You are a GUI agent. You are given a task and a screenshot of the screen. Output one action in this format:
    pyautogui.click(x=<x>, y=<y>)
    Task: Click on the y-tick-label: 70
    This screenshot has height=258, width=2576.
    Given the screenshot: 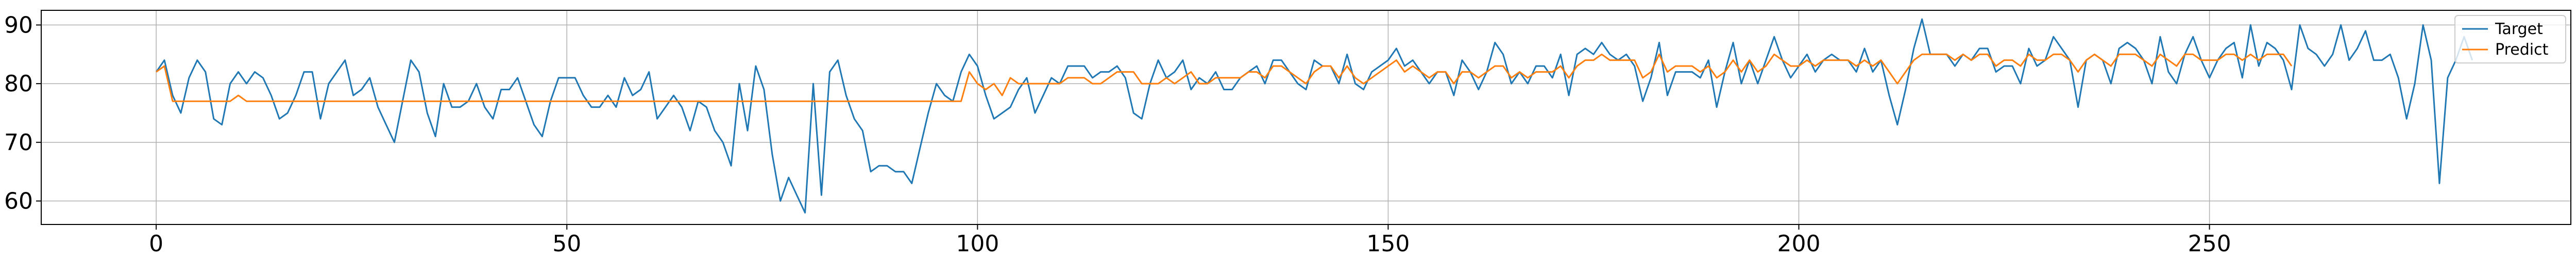 What is the action you would take?
    pyautogui.click(x=18, y=143)
    